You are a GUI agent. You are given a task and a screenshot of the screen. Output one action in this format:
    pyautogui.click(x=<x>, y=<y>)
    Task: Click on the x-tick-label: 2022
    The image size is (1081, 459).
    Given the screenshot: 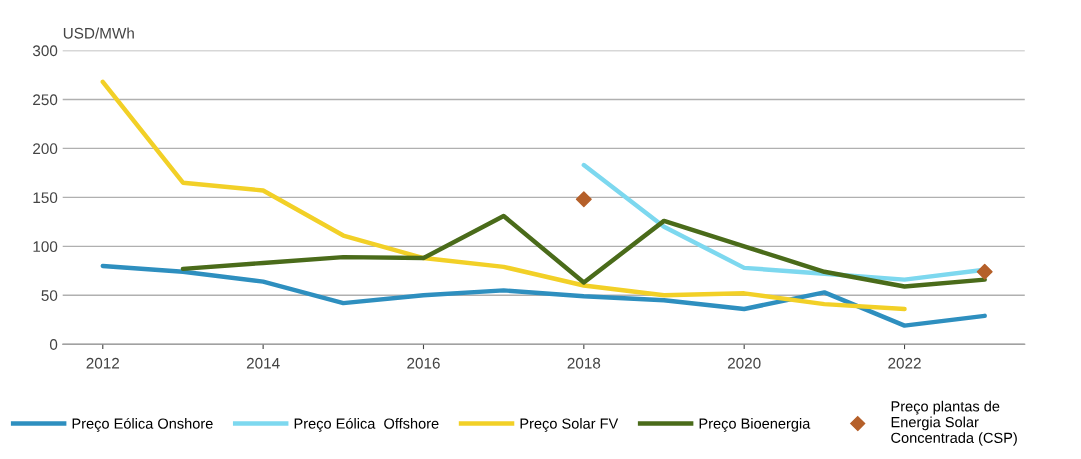 What is the action you would take?
    pyautogui.click(x=904, y=363)
    